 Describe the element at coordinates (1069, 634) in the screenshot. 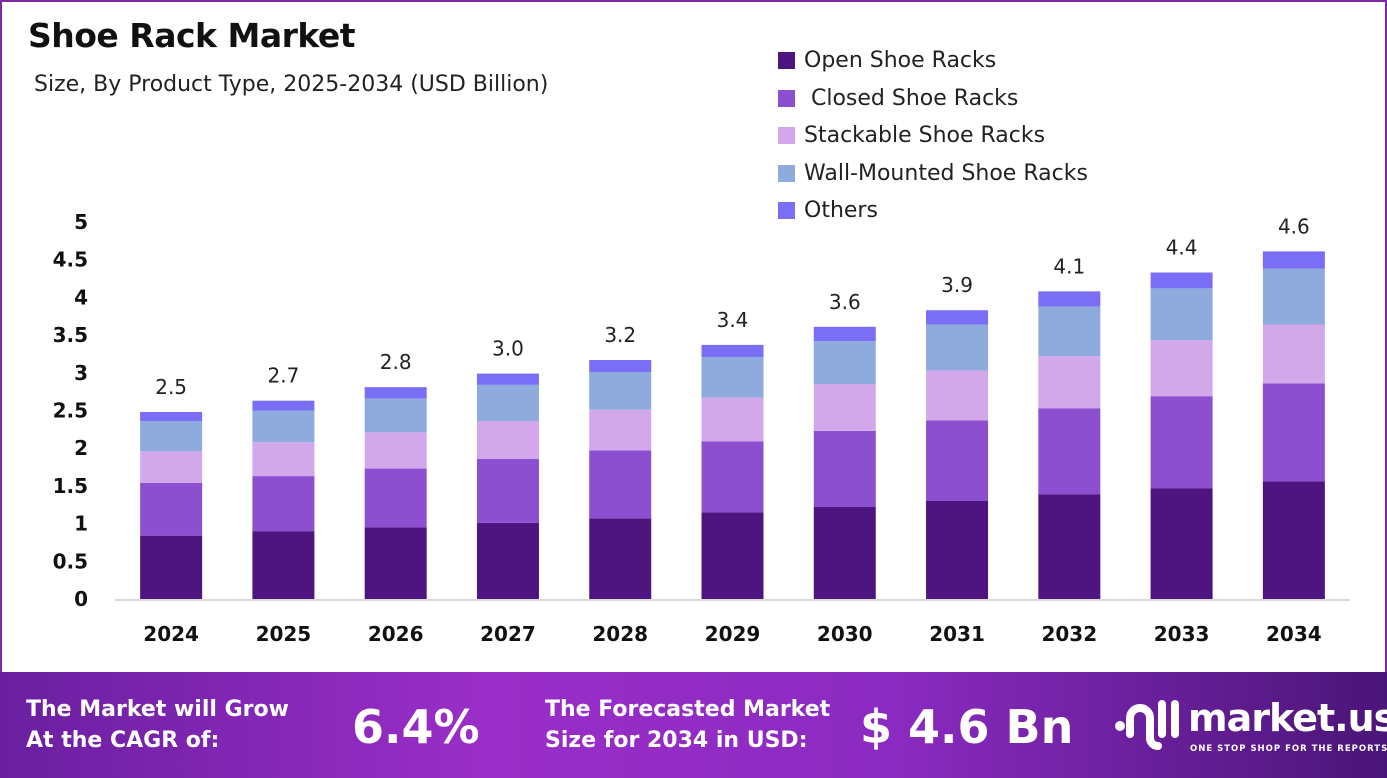

I see `x-tick-label: 2032` at that location.